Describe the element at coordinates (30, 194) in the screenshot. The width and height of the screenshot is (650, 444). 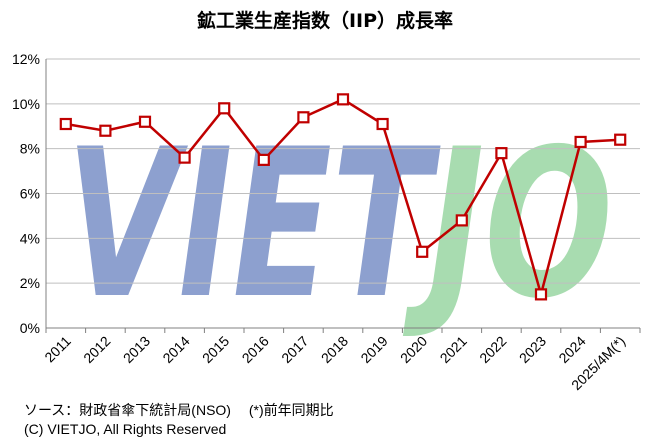
I see `y-tick-label: 6%` at that location.